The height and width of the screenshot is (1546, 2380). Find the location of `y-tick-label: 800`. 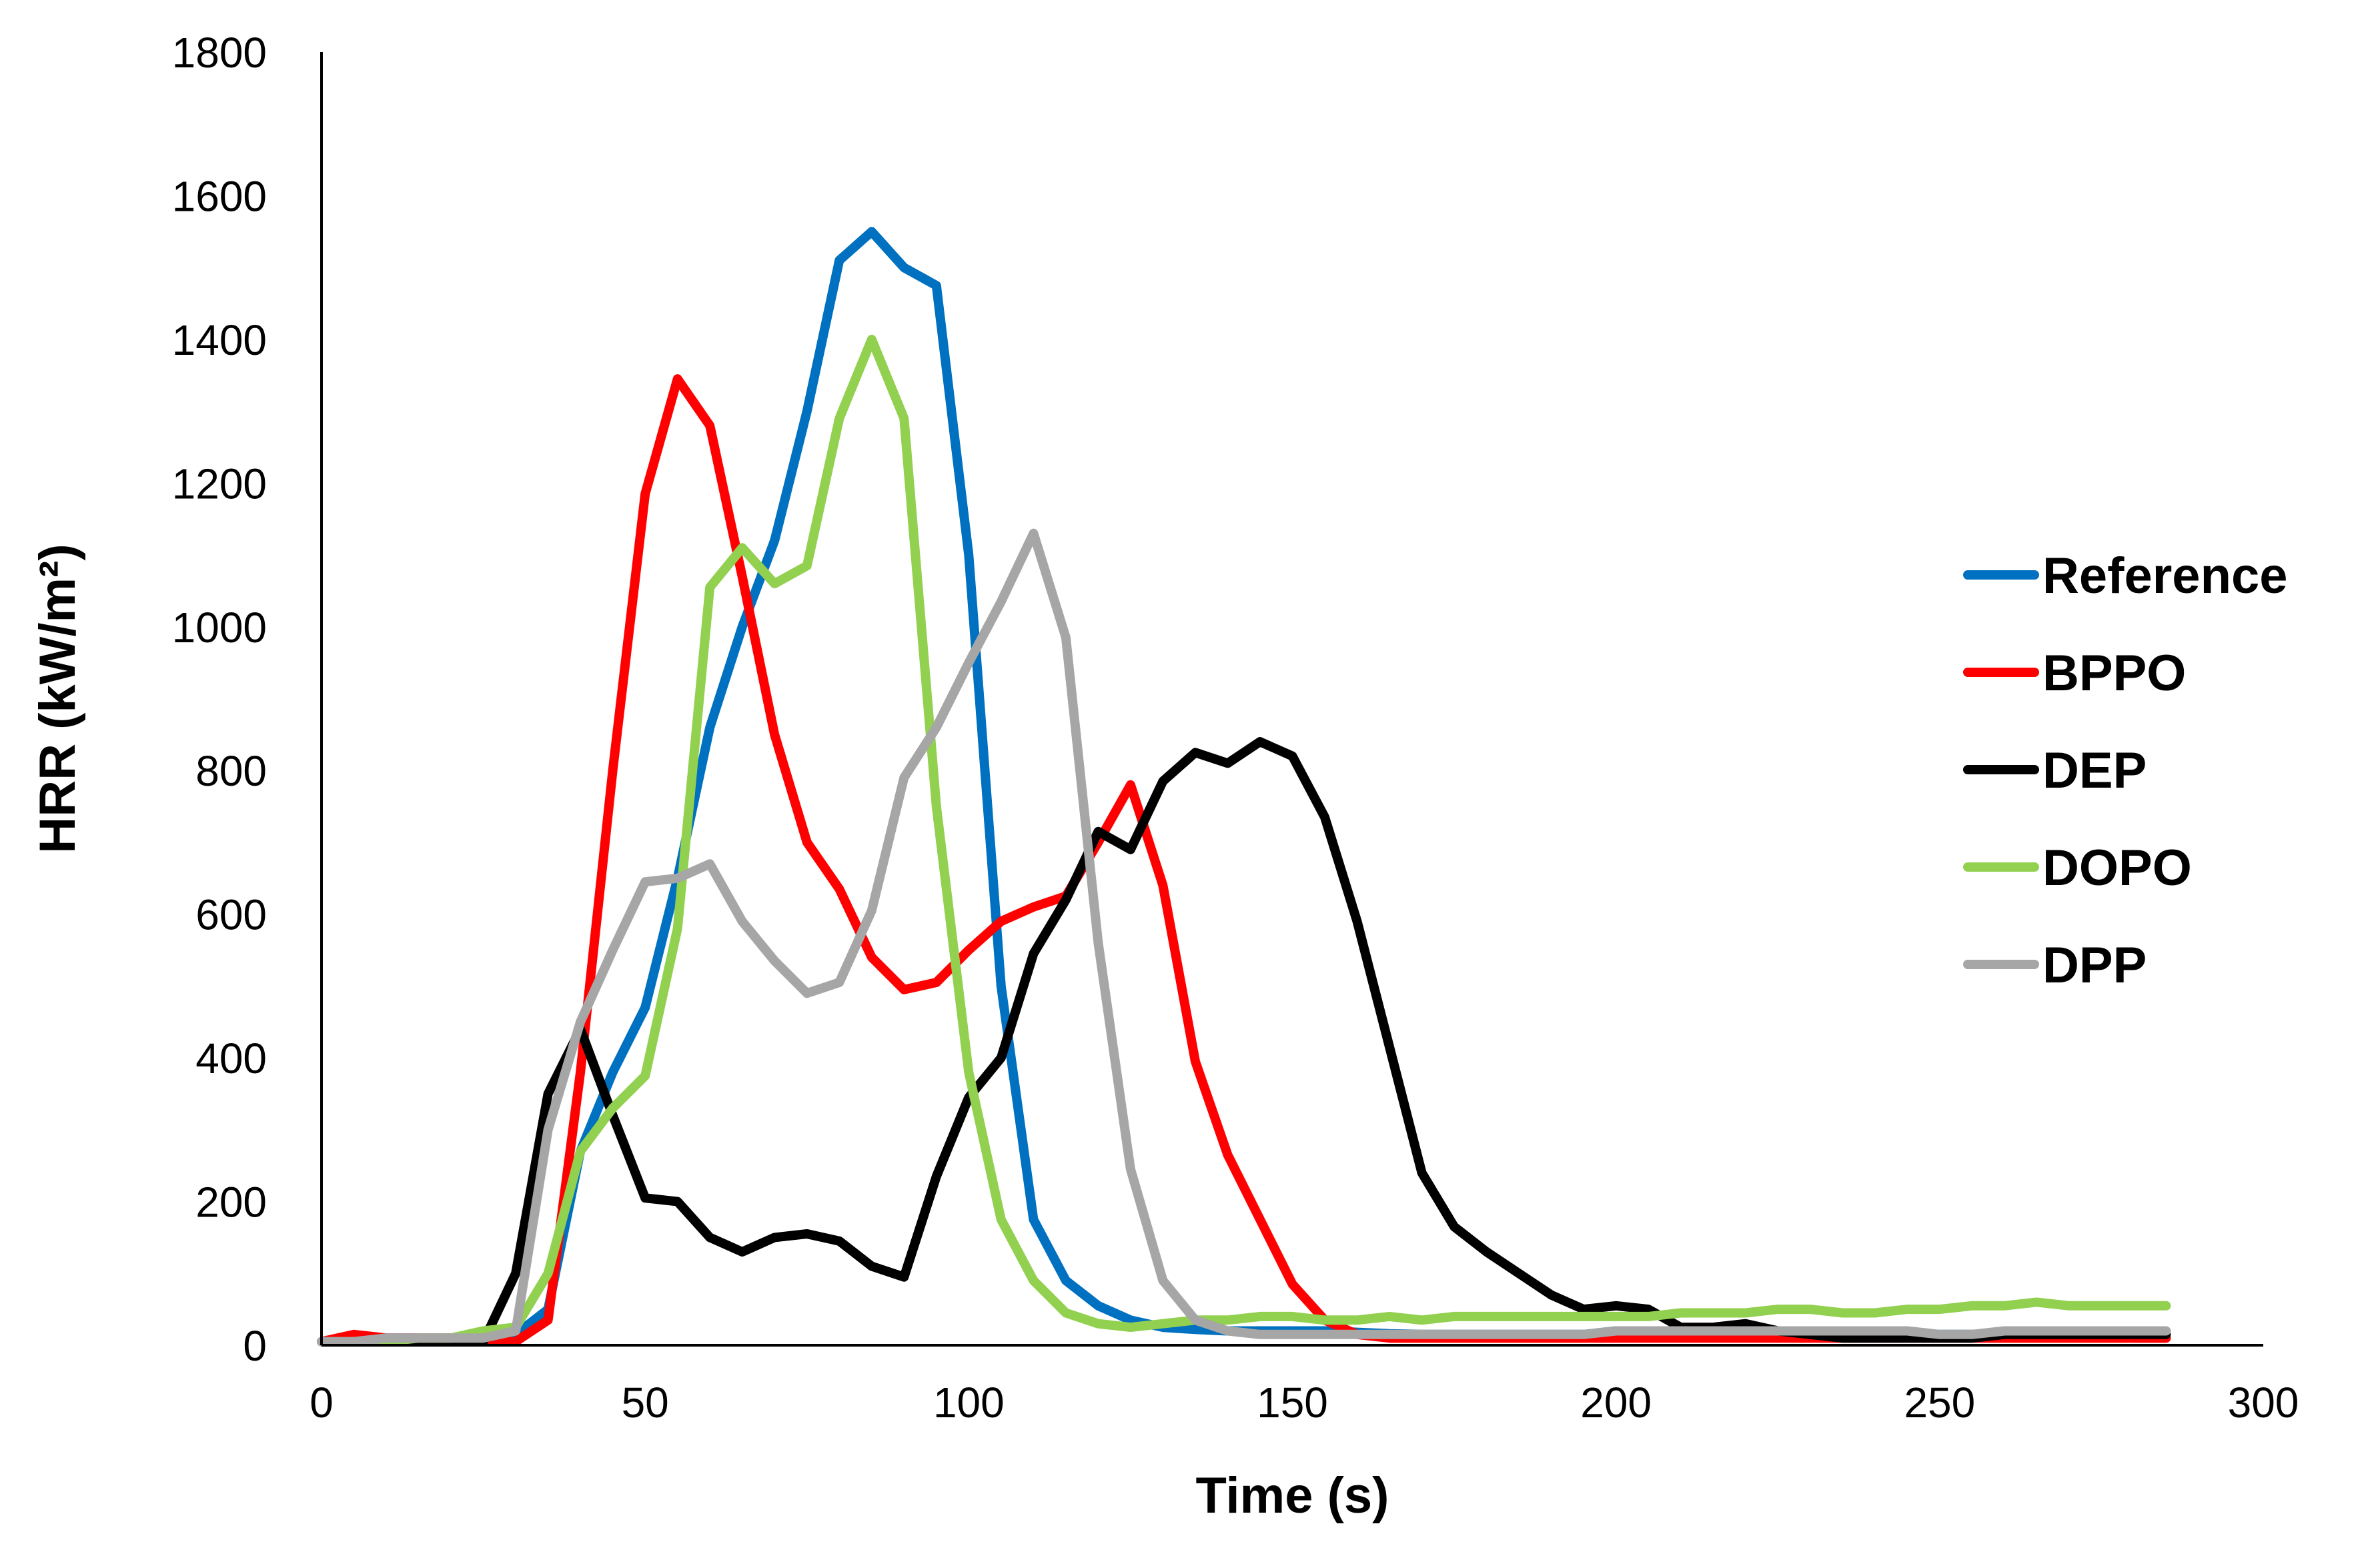

y-tick-label: 800 is located at coordinates (231, 771).